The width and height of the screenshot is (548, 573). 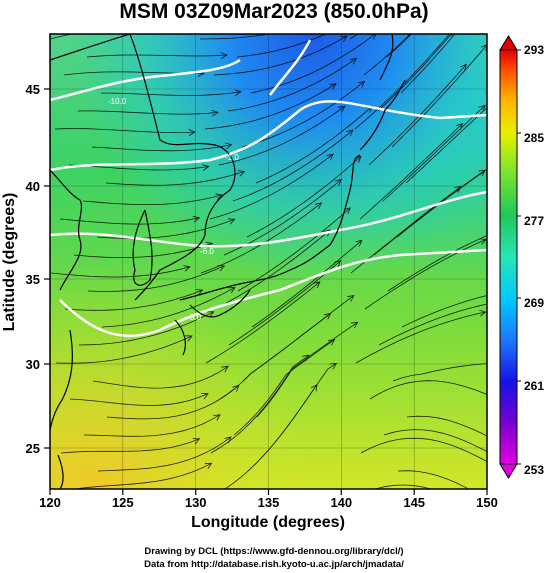 I want to click on y-tick-label: 40, so click(x=33, y=186).